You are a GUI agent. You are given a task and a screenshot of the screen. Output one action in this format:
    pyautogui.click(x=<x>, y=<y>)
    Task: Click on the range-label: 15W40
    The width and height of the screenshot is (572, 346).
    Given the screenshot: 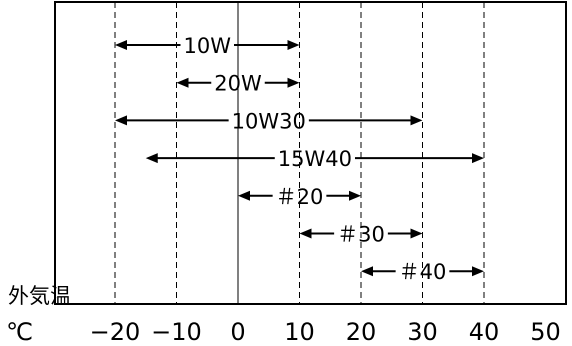 What is the action you would take?
    pyautogui.click(x=315, y=159)
    